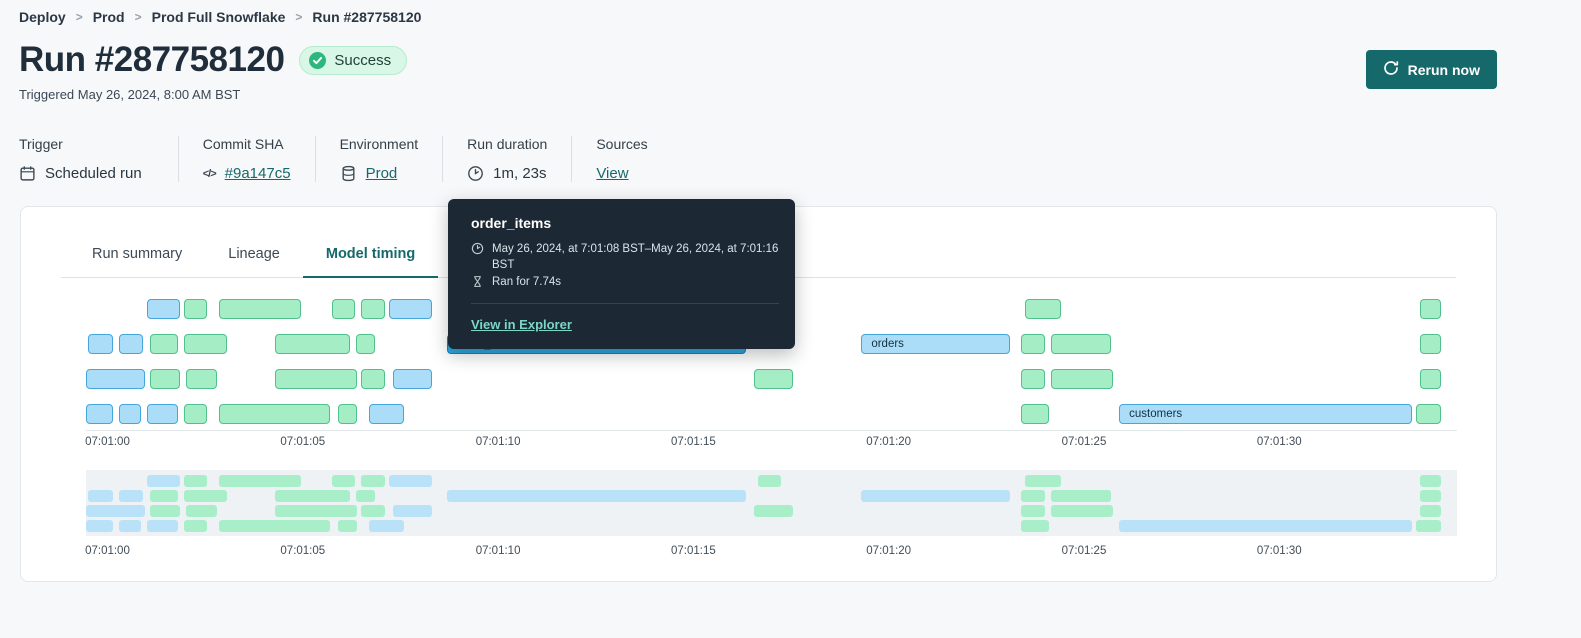 This screenshot has height=638, width=1581. What do you see at coordinates (254, 254) in the screenshot?
I see `tab-lineage: Lineage` at bounding box center [254, 254].